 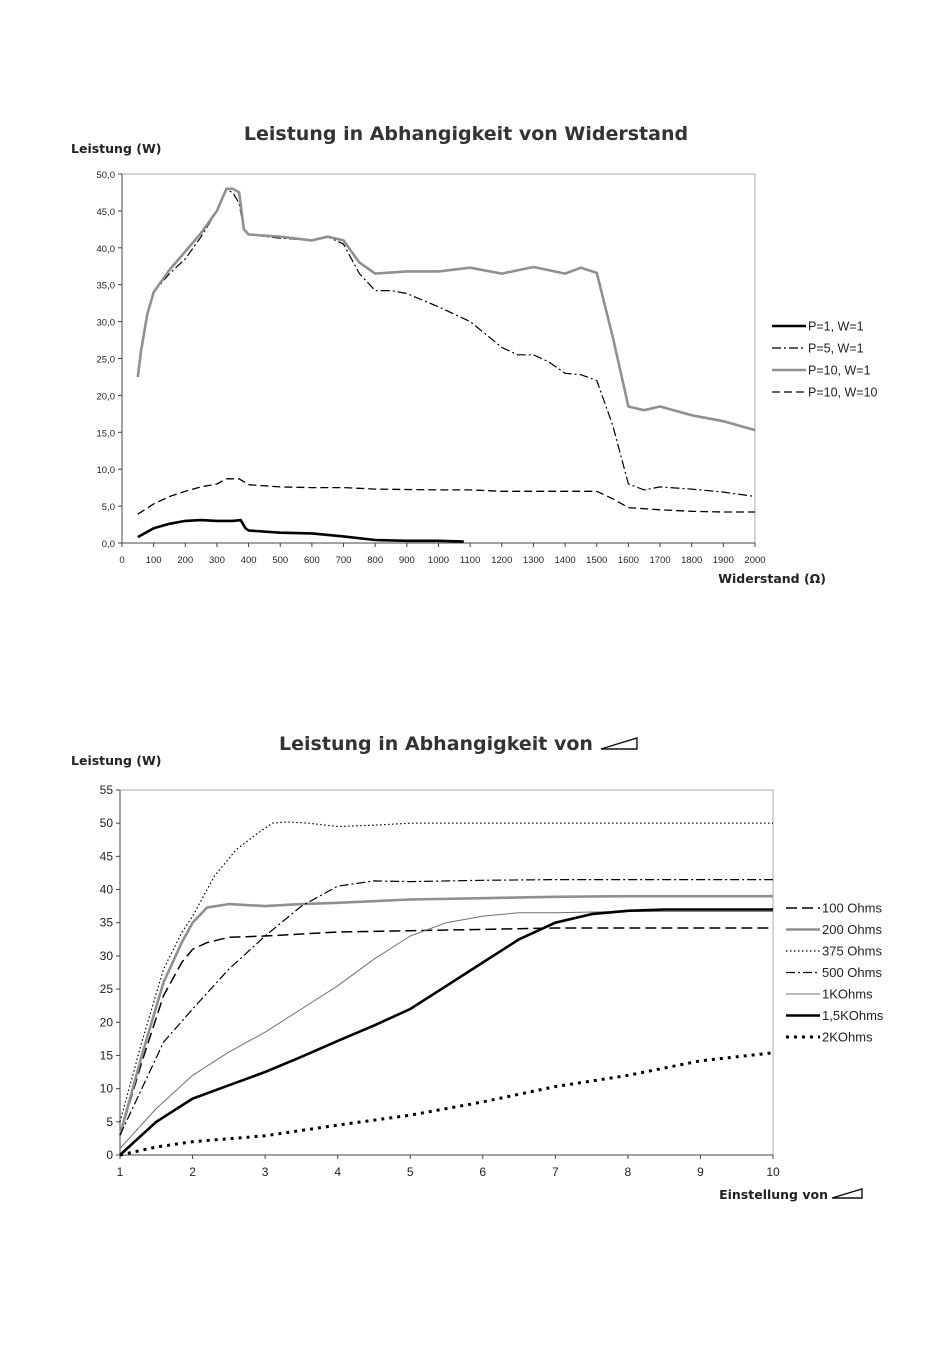 I want to click on y-tick-label: 0, so click(x=109, y=1155).